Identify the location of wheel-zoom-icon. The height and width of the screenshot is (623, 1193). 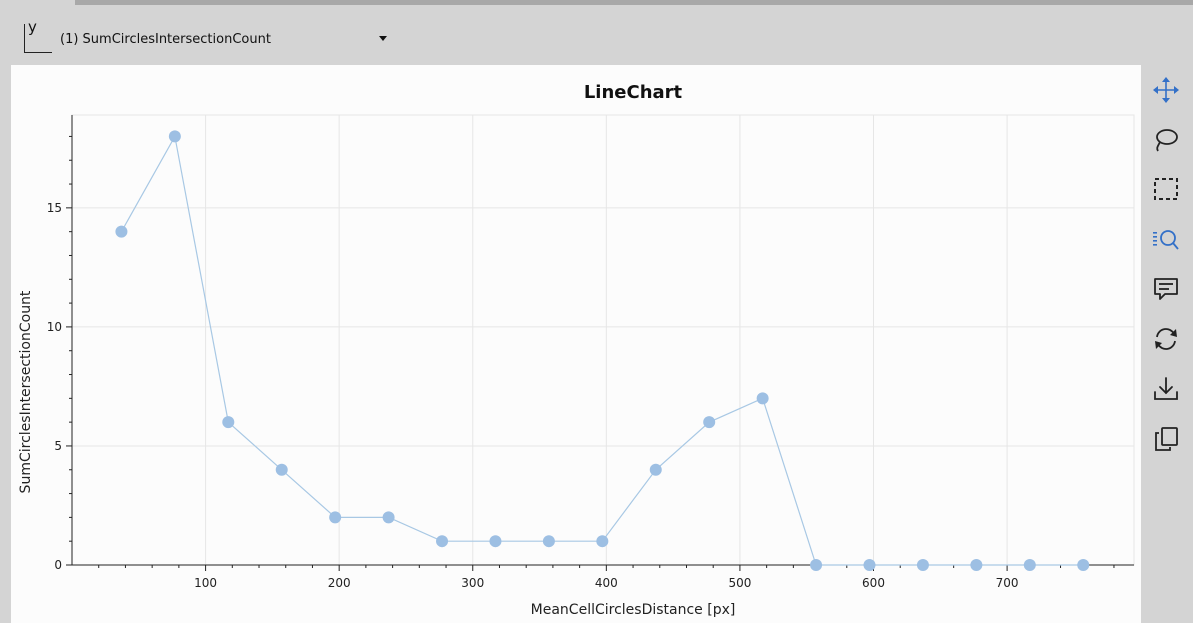
(1166, 240).